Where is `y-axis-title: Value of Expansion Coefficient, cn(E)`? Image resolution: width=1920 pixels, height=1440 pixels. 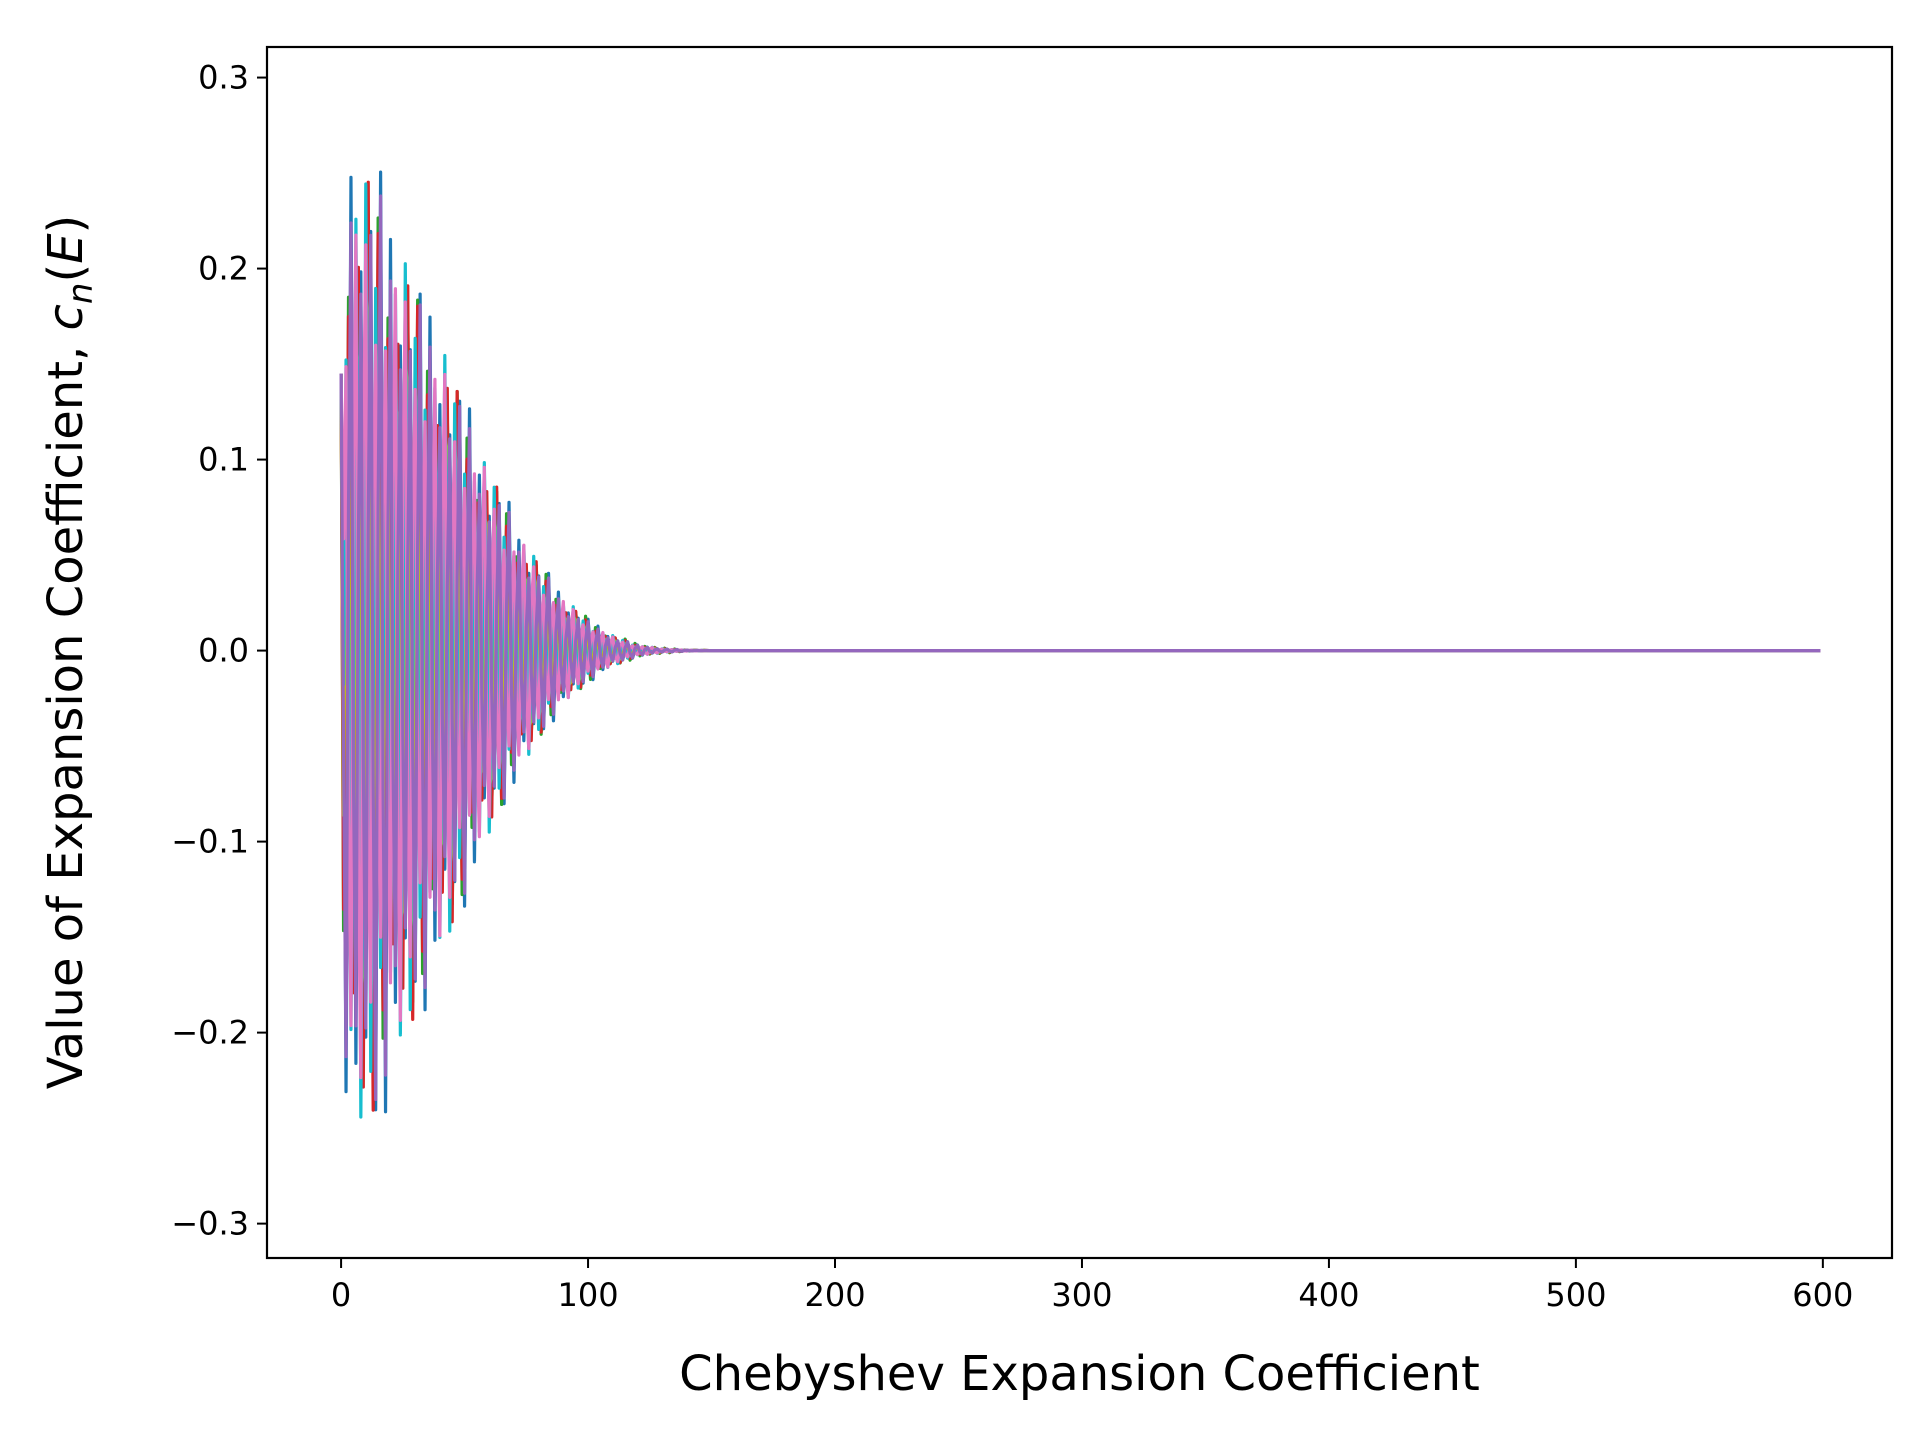
y-axis-title: Value of Expansion Coefficient, cn(E) is located at coordinates (69, 652).